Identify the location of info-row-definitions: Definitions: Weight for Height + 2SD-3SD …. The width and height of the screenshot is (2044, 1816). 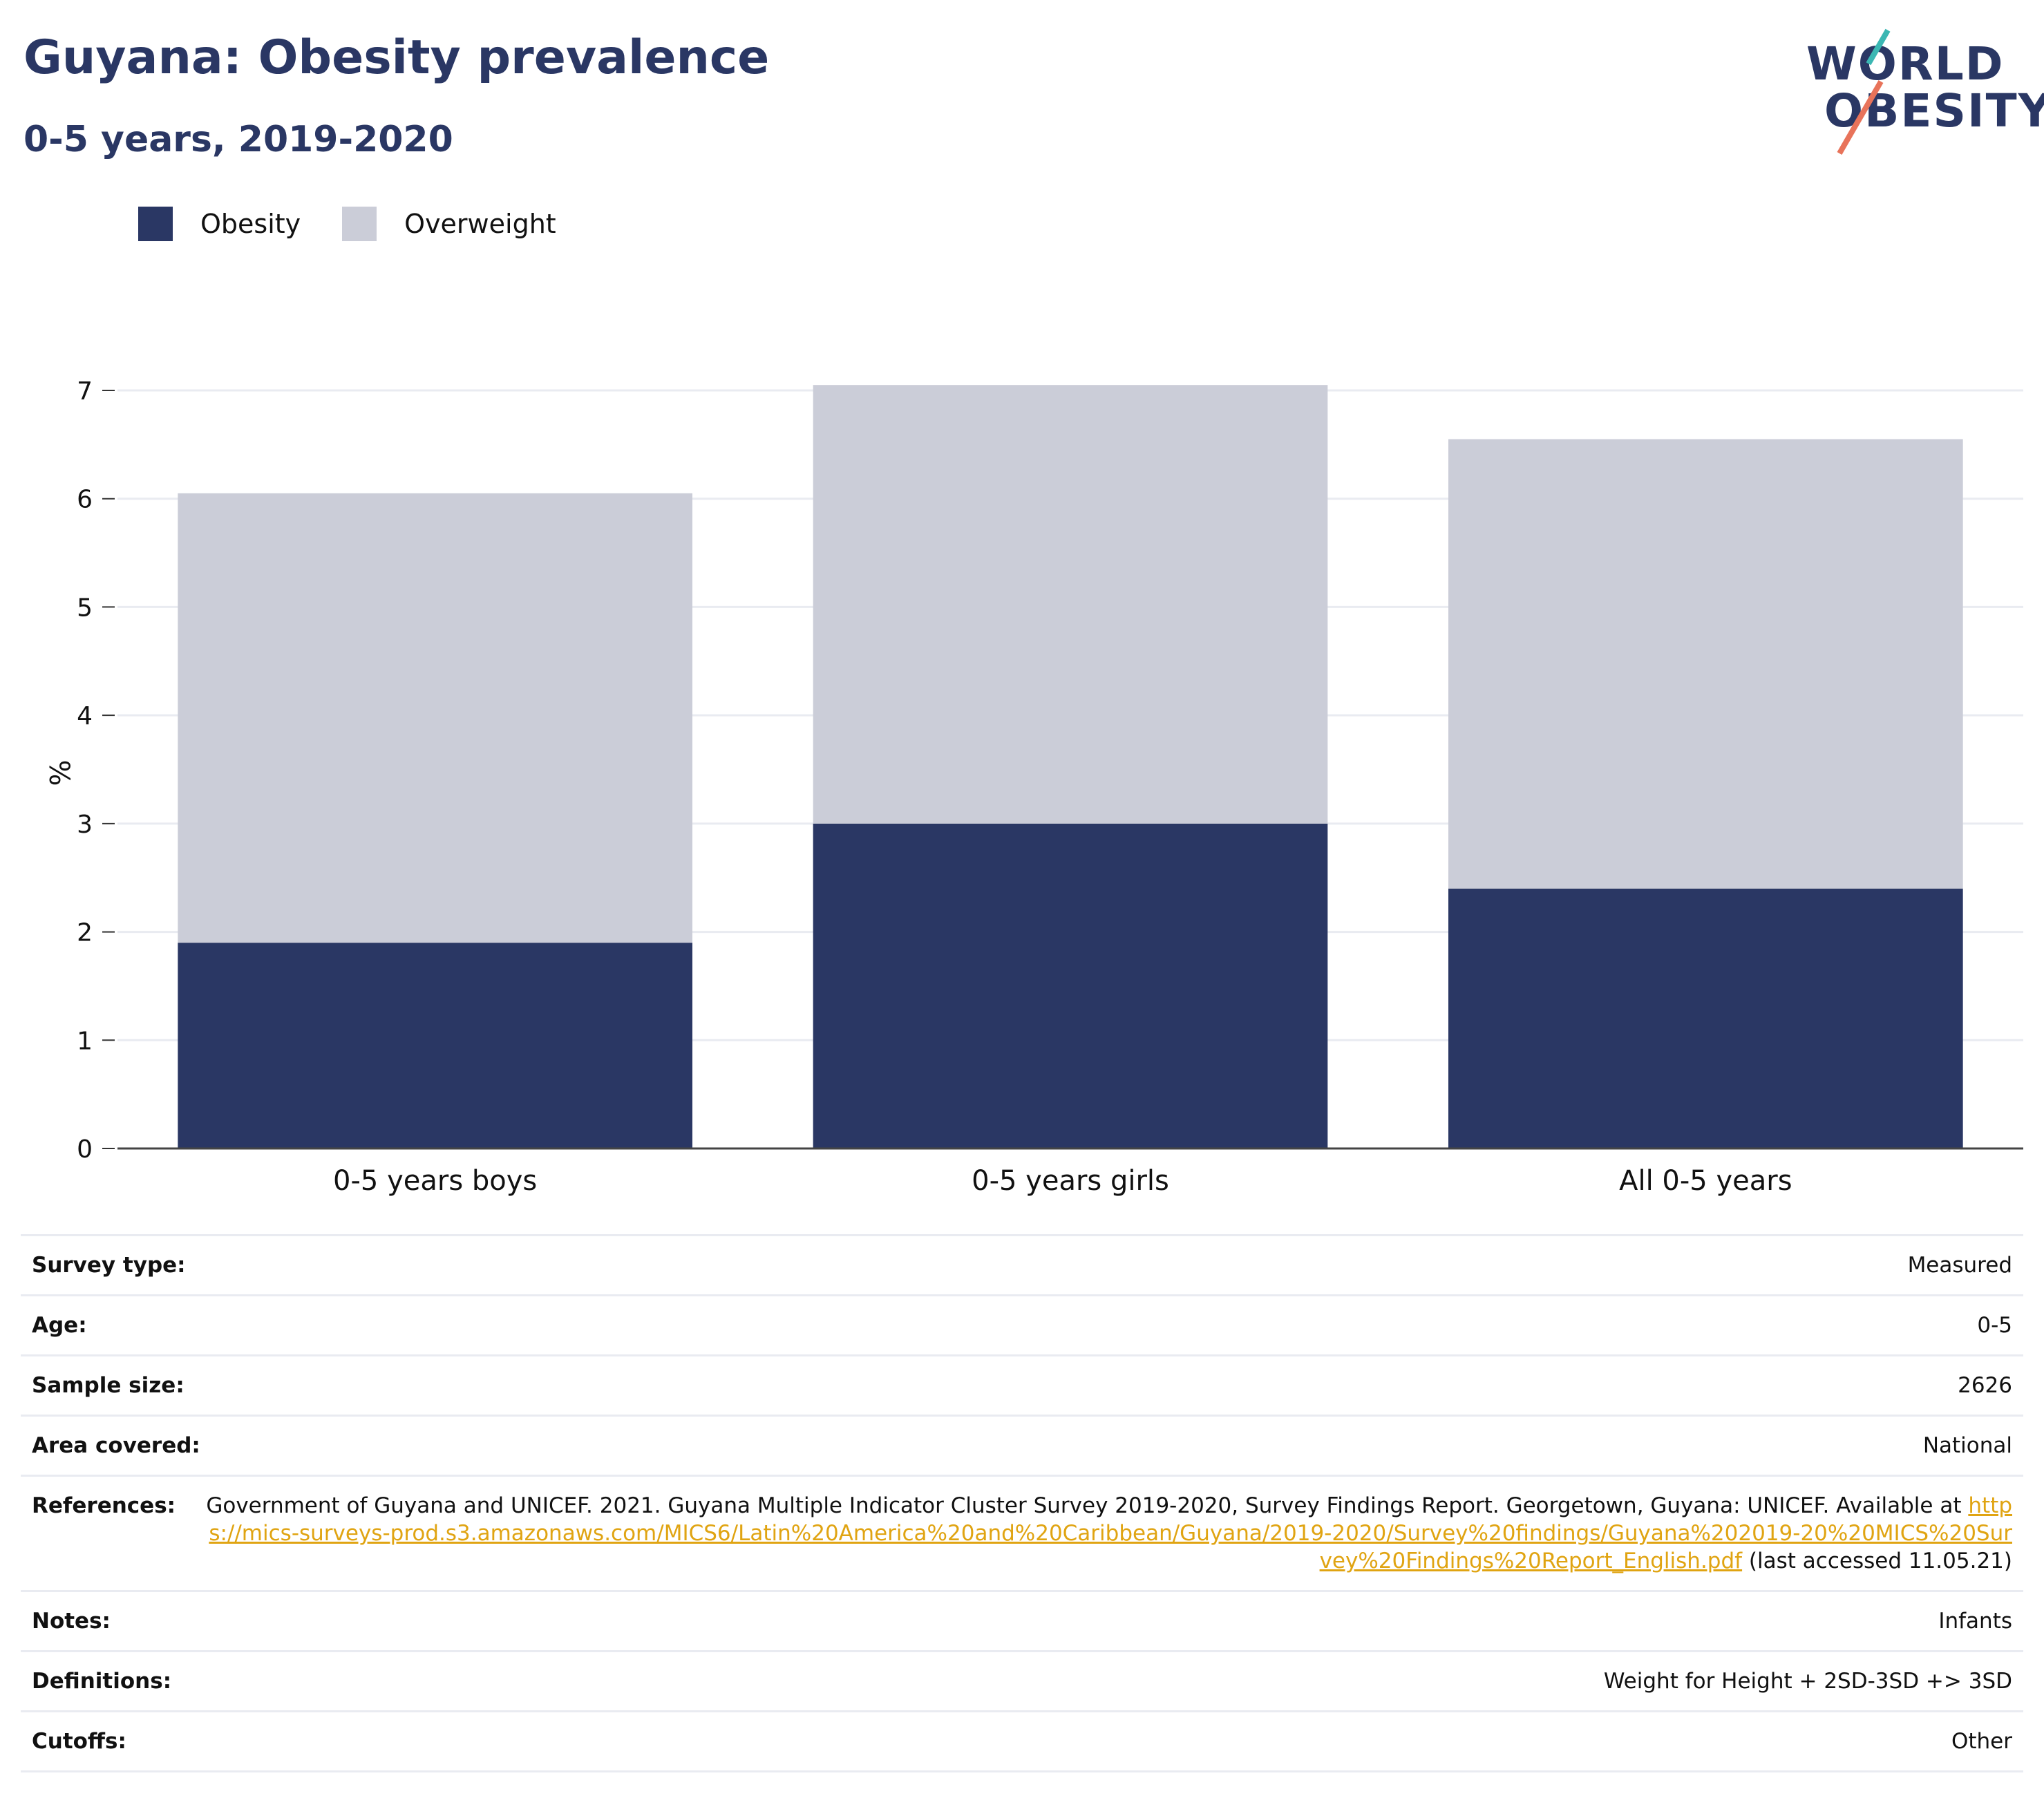
(1022, 1682).